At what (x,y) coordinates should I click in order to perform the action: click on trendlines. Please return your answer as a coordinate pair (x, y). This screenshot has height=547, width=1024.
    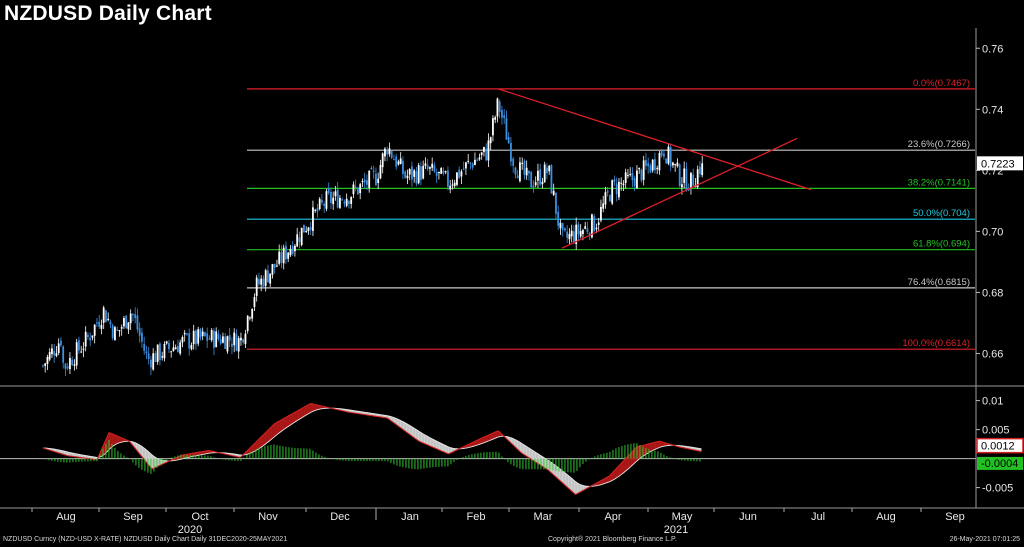
    Looking at the image, I should click on (655, 168).